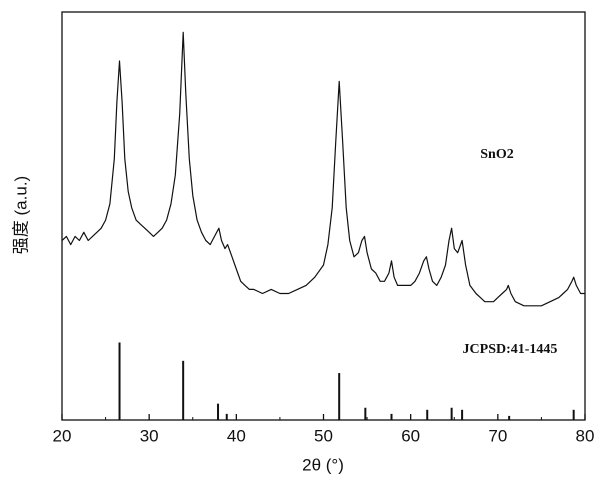  I want to click on x-tick-label: 70, so click(497, 435).